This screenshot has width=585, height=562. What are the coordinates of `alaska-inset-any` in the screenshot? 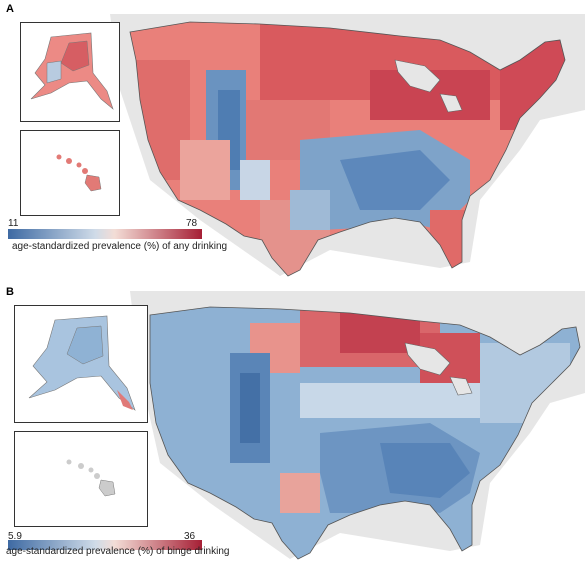 It's located at (70, 72).